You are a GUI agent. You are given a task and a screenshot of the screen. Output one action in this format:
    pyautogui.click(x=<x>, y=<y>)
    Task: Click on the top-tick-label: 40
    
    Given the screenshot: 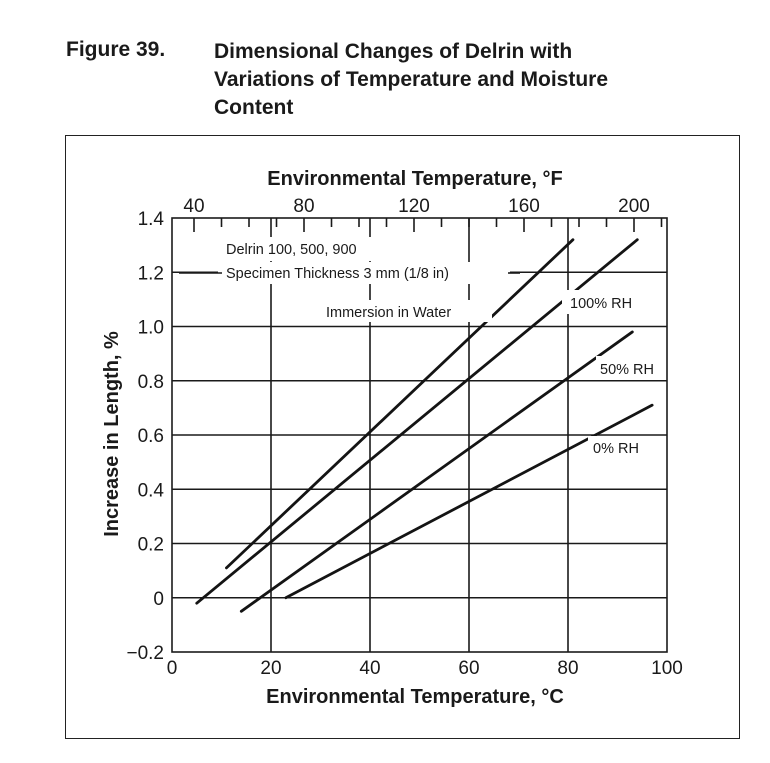 What is the action you would take?
    pyautogui.click(x=193, y=206)
    